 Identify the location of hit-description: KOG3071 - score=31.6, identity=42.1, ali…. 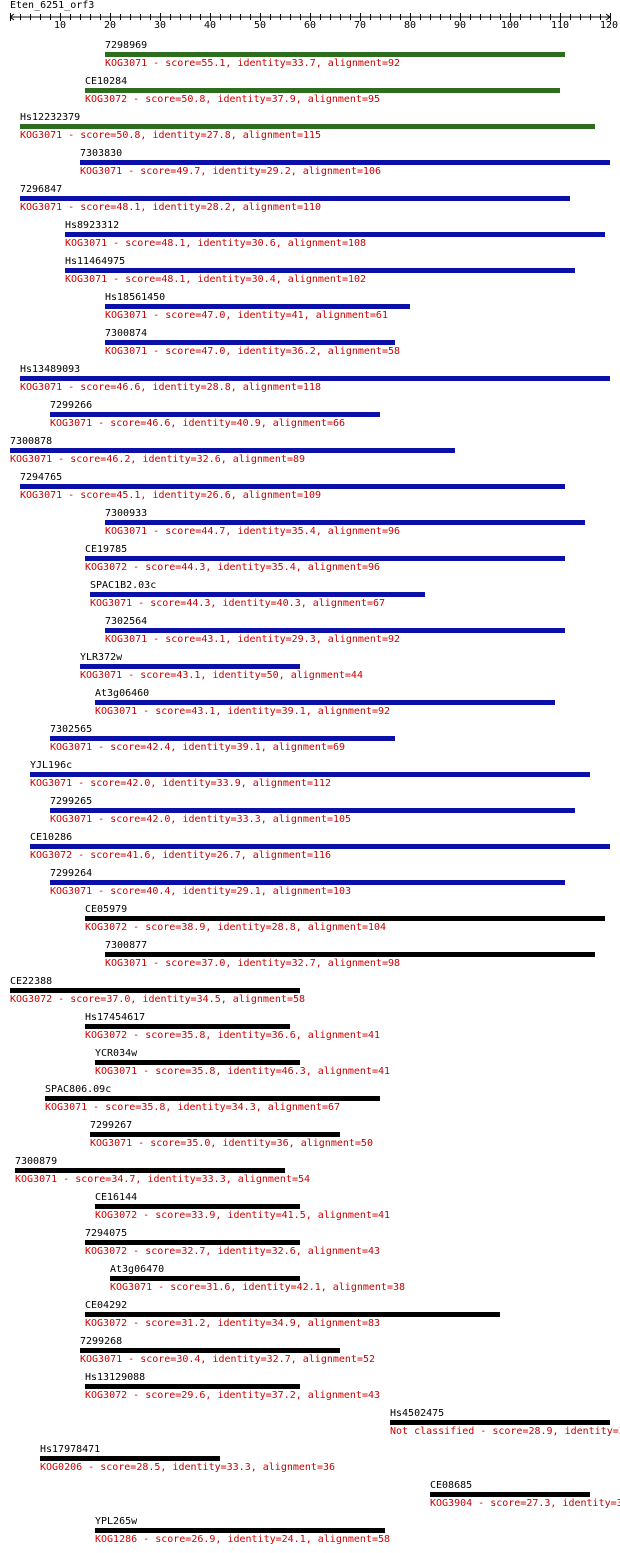
(258, 1287).